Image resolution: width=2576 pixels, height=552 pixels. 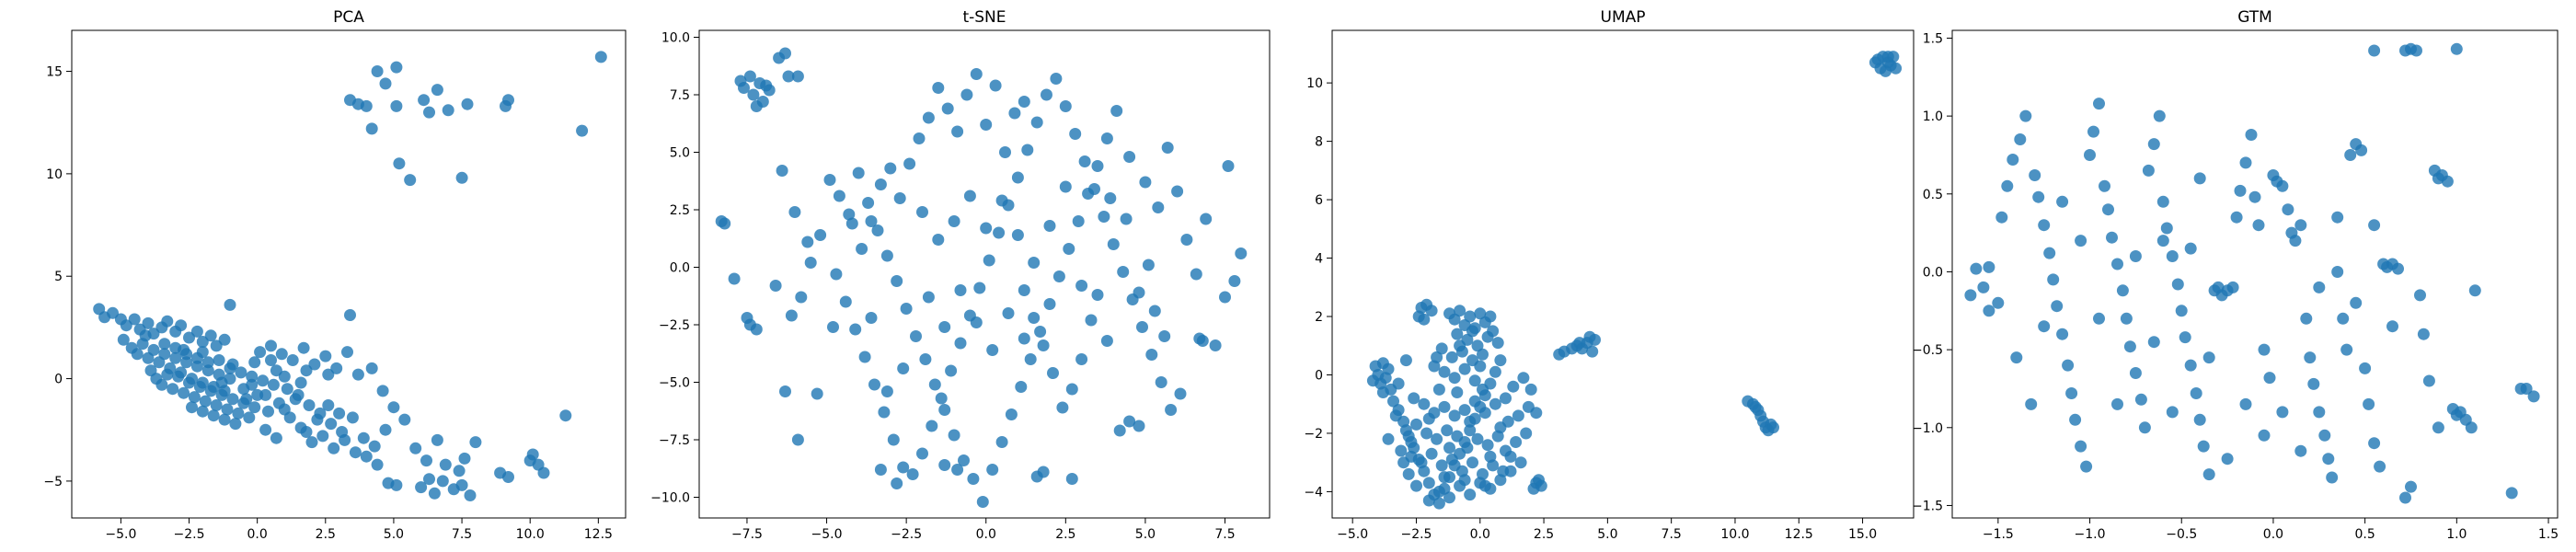 I want to click on y-tick-label: 2, so click(x=1319, y=317).